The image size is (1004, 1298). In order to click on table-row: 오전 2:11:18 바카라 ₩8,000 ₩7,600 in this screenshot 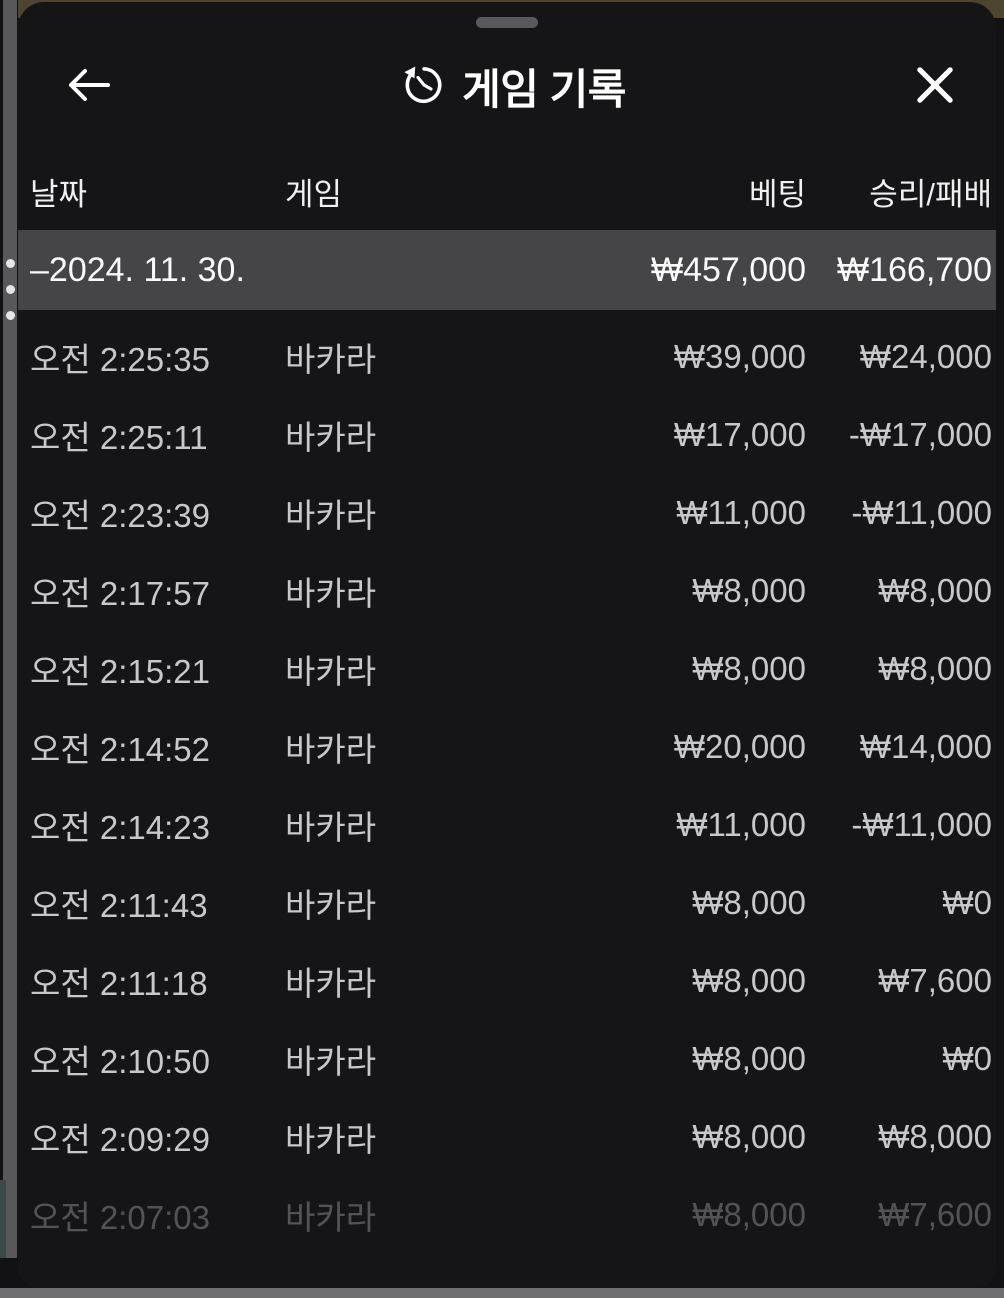, I will do `click(507, 981)`.